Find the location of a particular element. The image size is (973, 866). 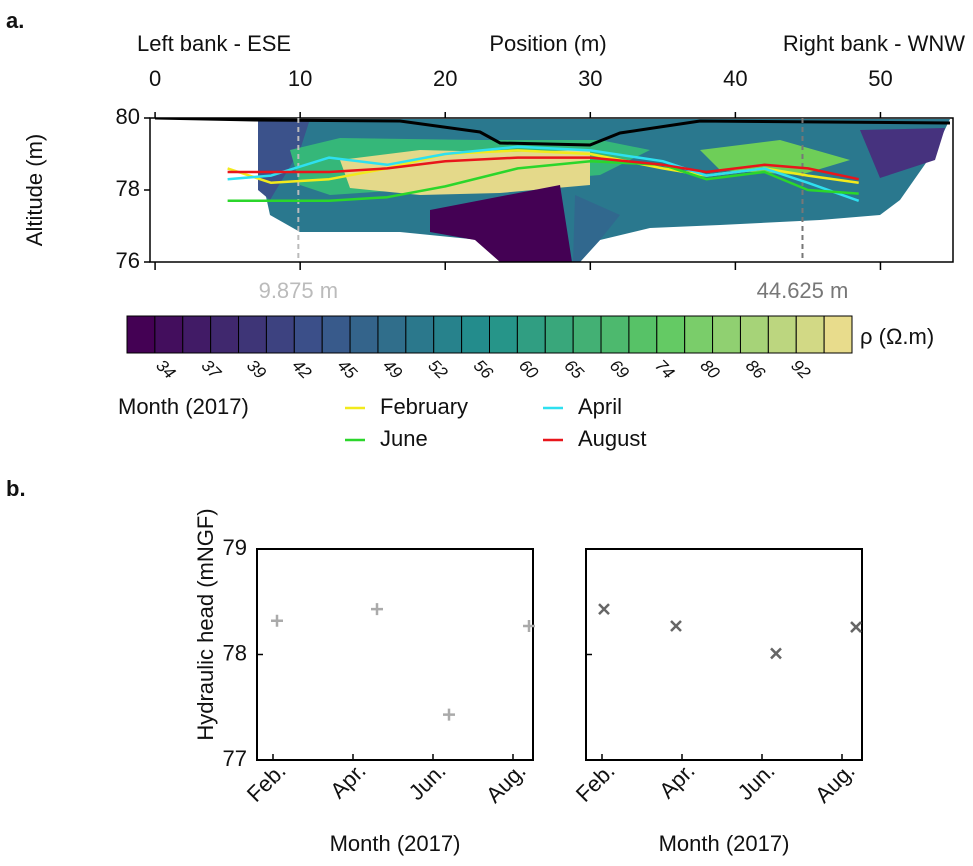

y-axis-title: Altitude (m) is located at coordinates (34, 190).